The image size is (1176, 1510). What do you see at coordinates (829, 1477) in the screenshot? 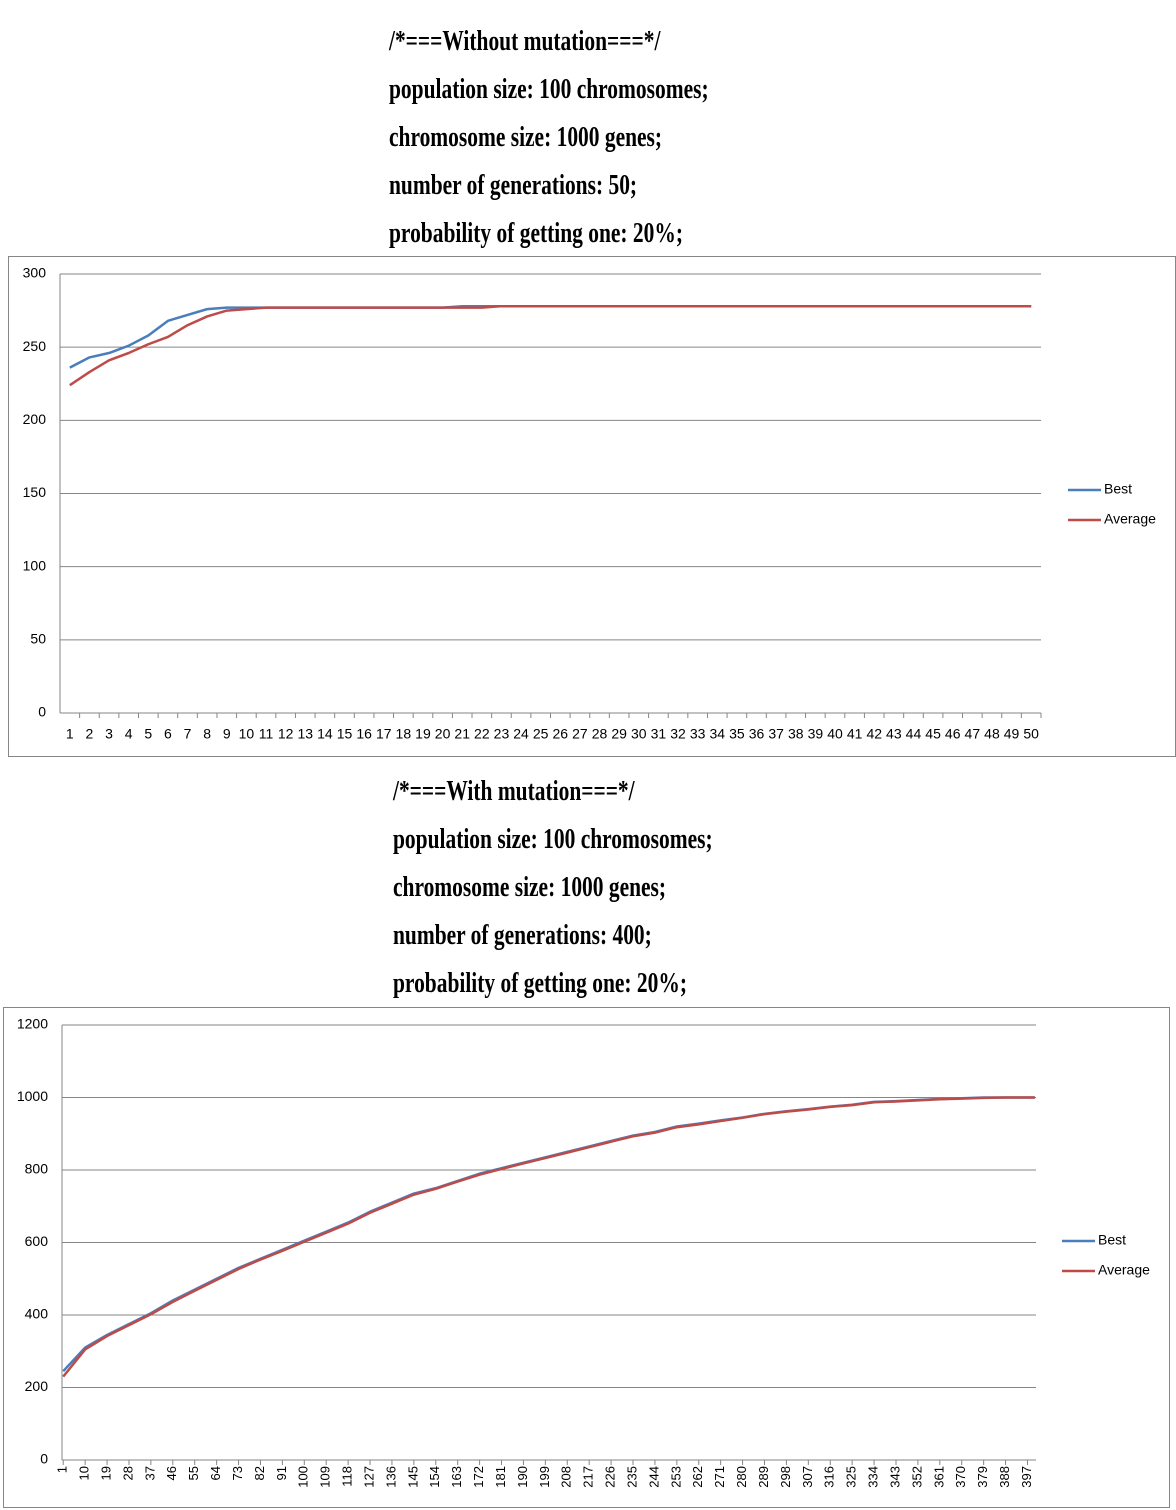
I see `x-tick-label: 316` at bounding box center [829, 1477].